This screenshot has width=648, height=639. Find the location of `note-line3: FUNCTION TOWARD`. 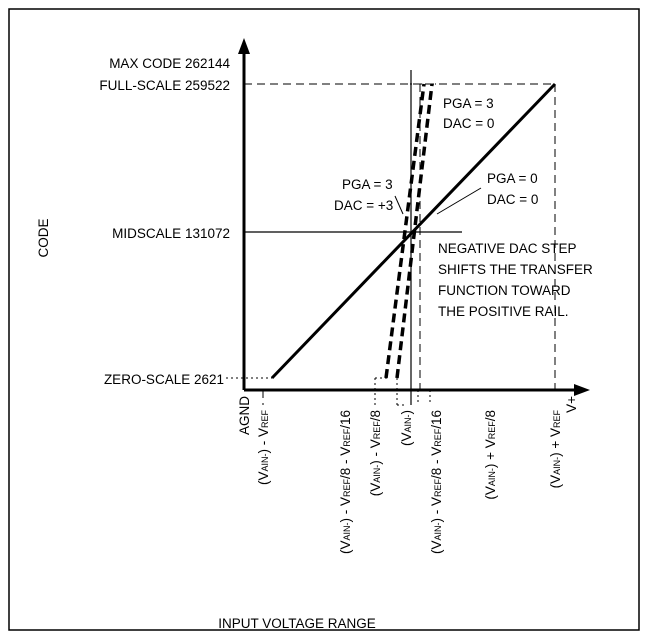

note-line3: FUNCTION TOWARD is located at coordinates (504, 290).